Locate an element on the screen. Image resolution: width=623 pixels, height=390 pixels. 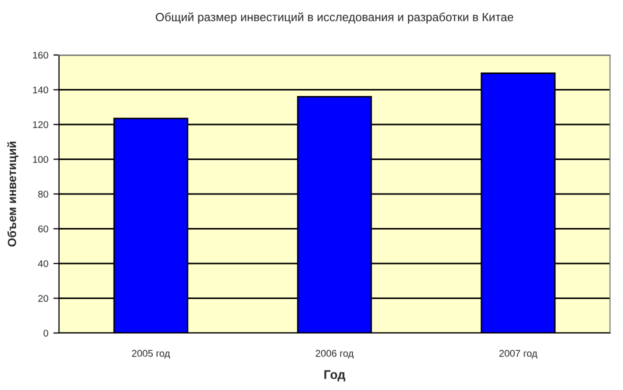
y-tick-label: 60 is located at coordinates (43, 228).